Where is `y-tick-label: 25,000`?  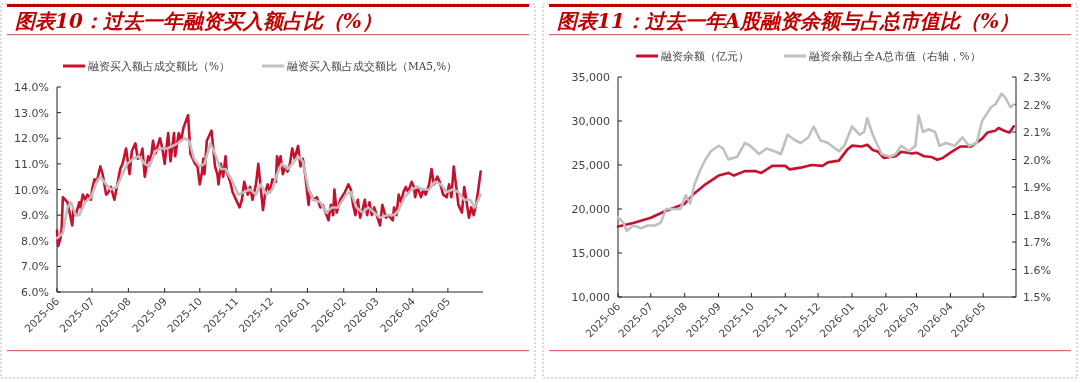
y-tick-label: 25,000 is located at coordinates (590, 165).